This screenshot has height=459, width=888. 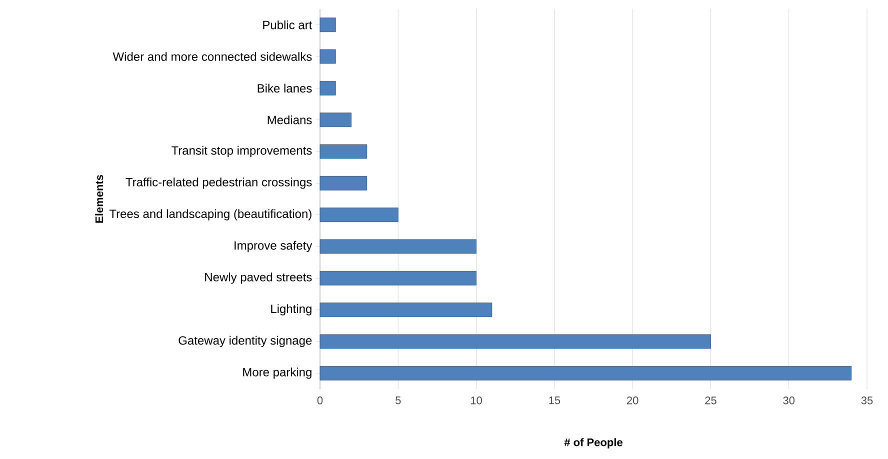 What do you see at coordinates (789, 400) in the screenshot?
I see `x-tick-label: 30` at bounding box center [789, 400].